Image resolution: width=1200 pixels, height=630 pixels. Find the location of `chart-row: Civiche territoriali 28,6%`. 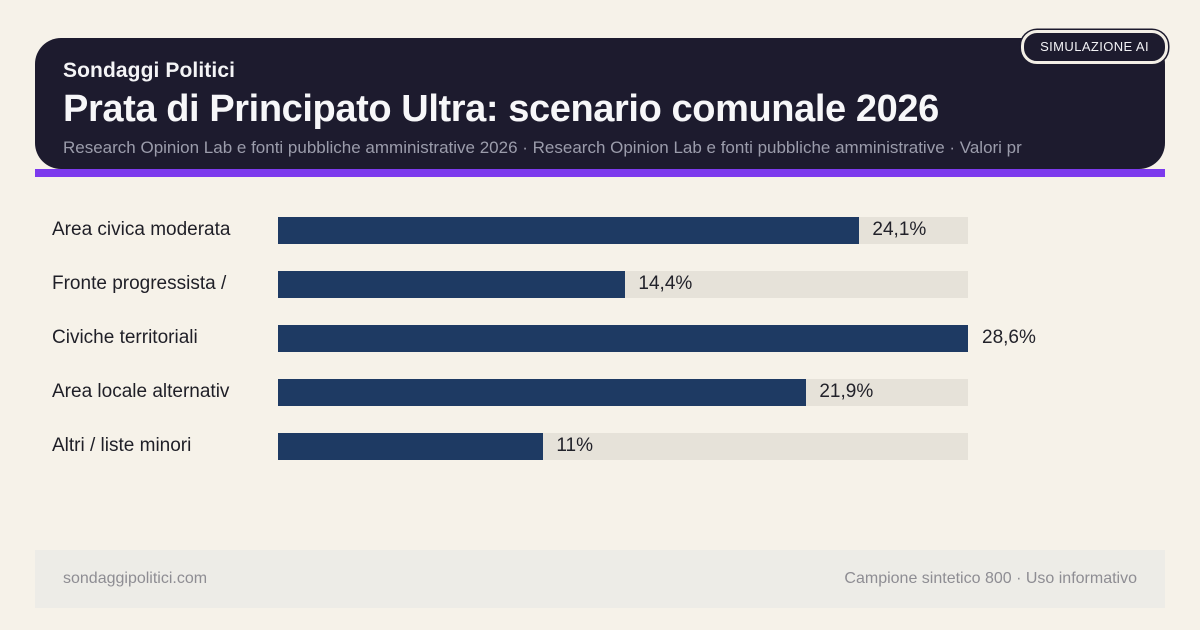

chart-row: Civiche territoriali 28,6% is located at coordinates (607, 338).